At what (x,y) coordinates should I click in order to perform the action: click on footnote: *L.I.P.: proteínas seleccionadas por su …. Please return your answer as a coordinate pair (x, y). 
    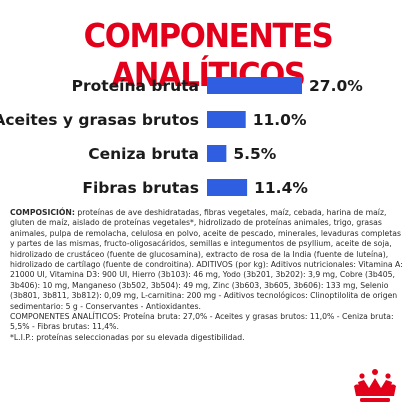
    Looking at the image, I should click on (127, 337).